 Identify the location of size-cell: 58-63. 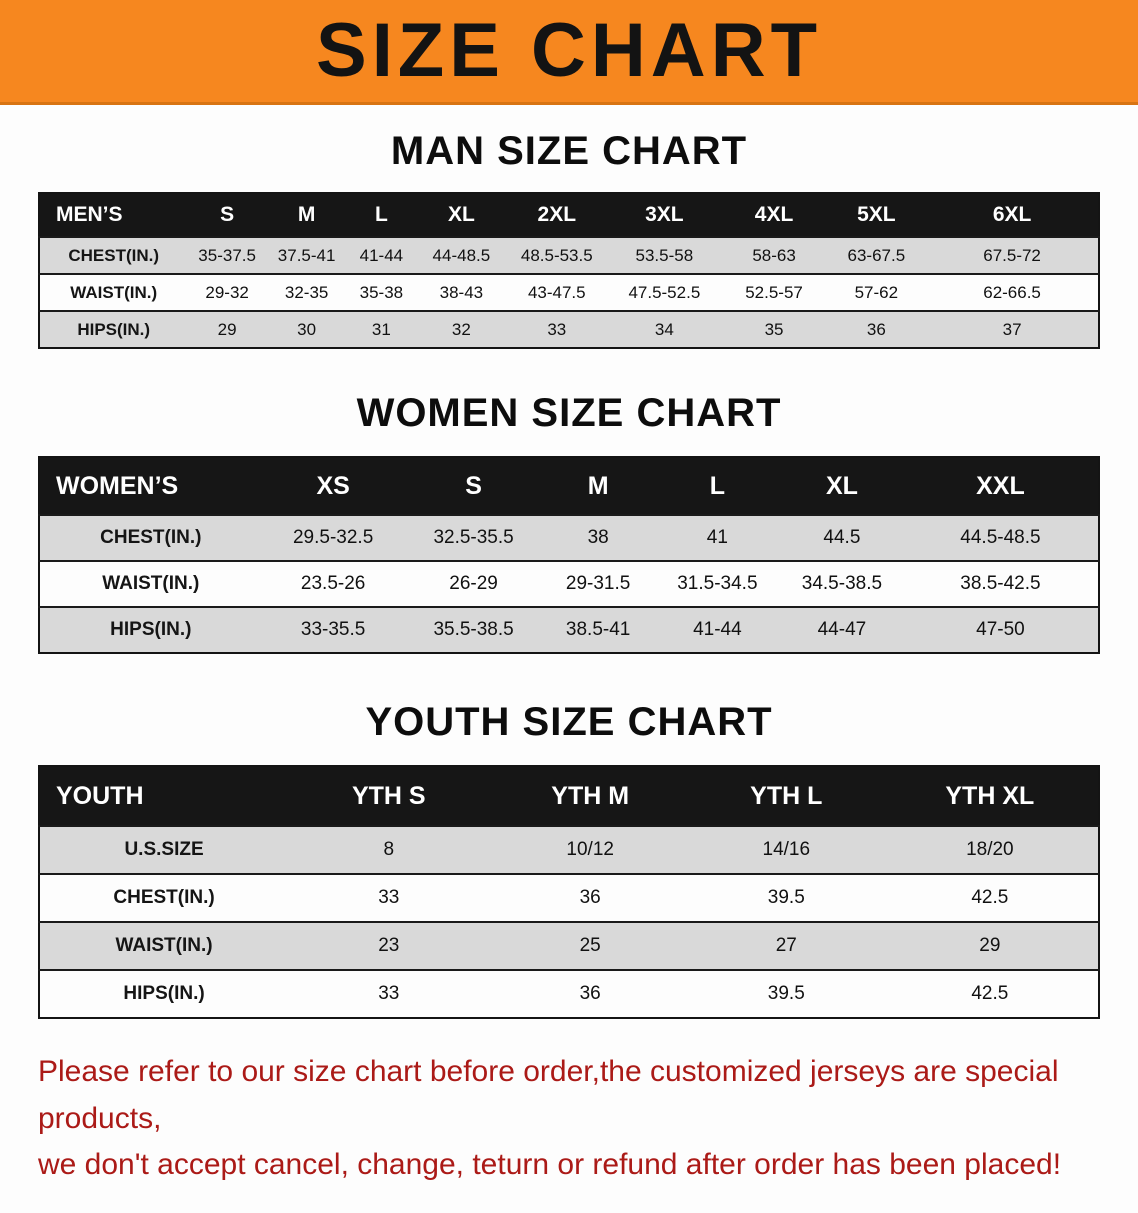
(774, 255).